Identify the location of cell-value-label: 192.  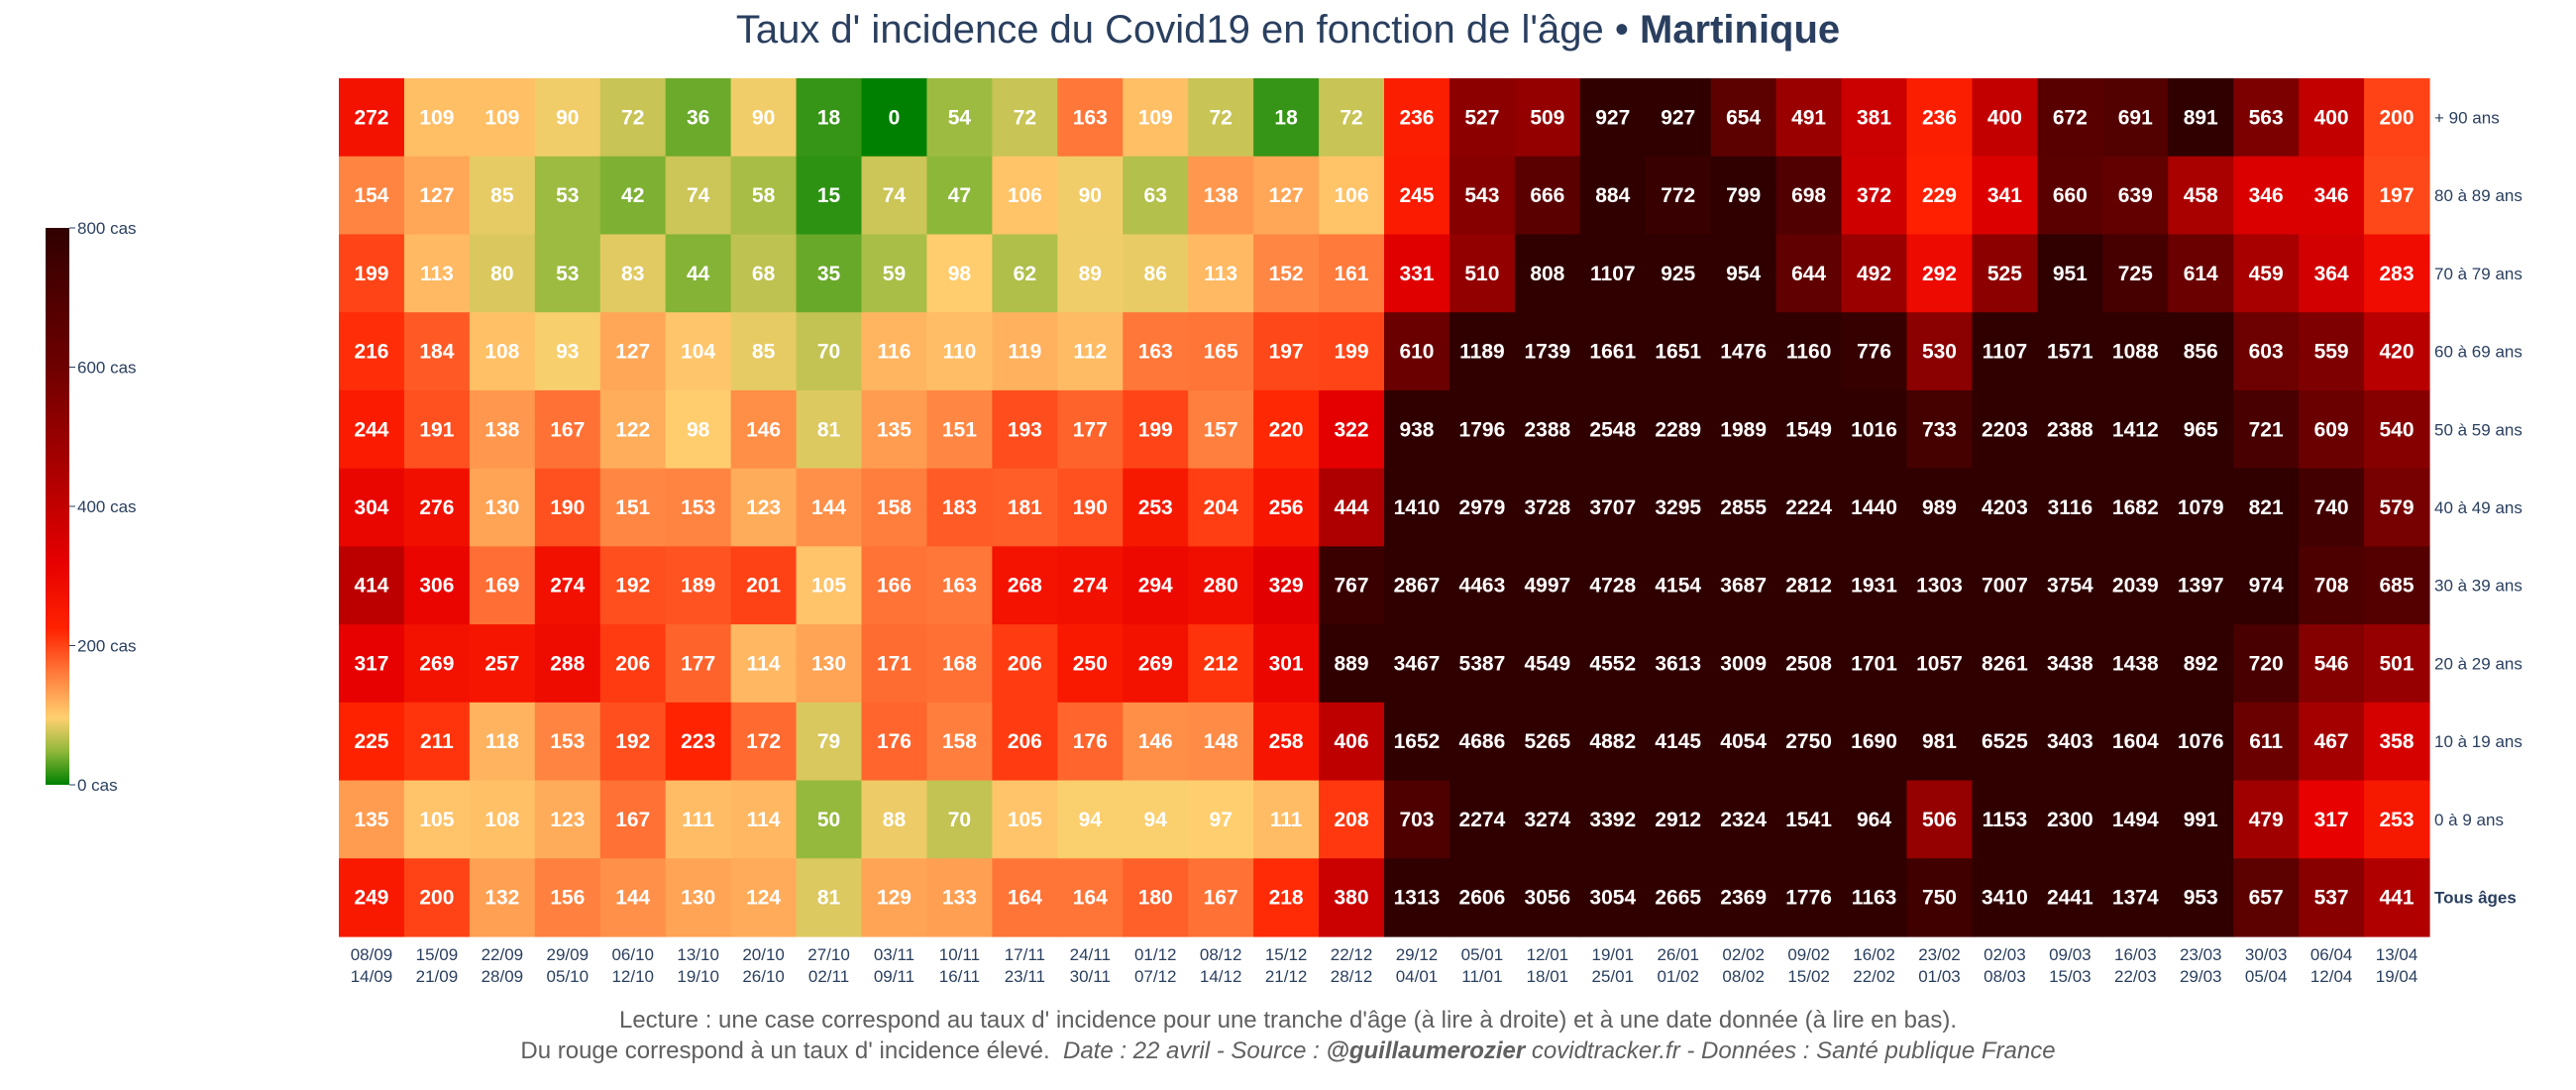
(633, 741).